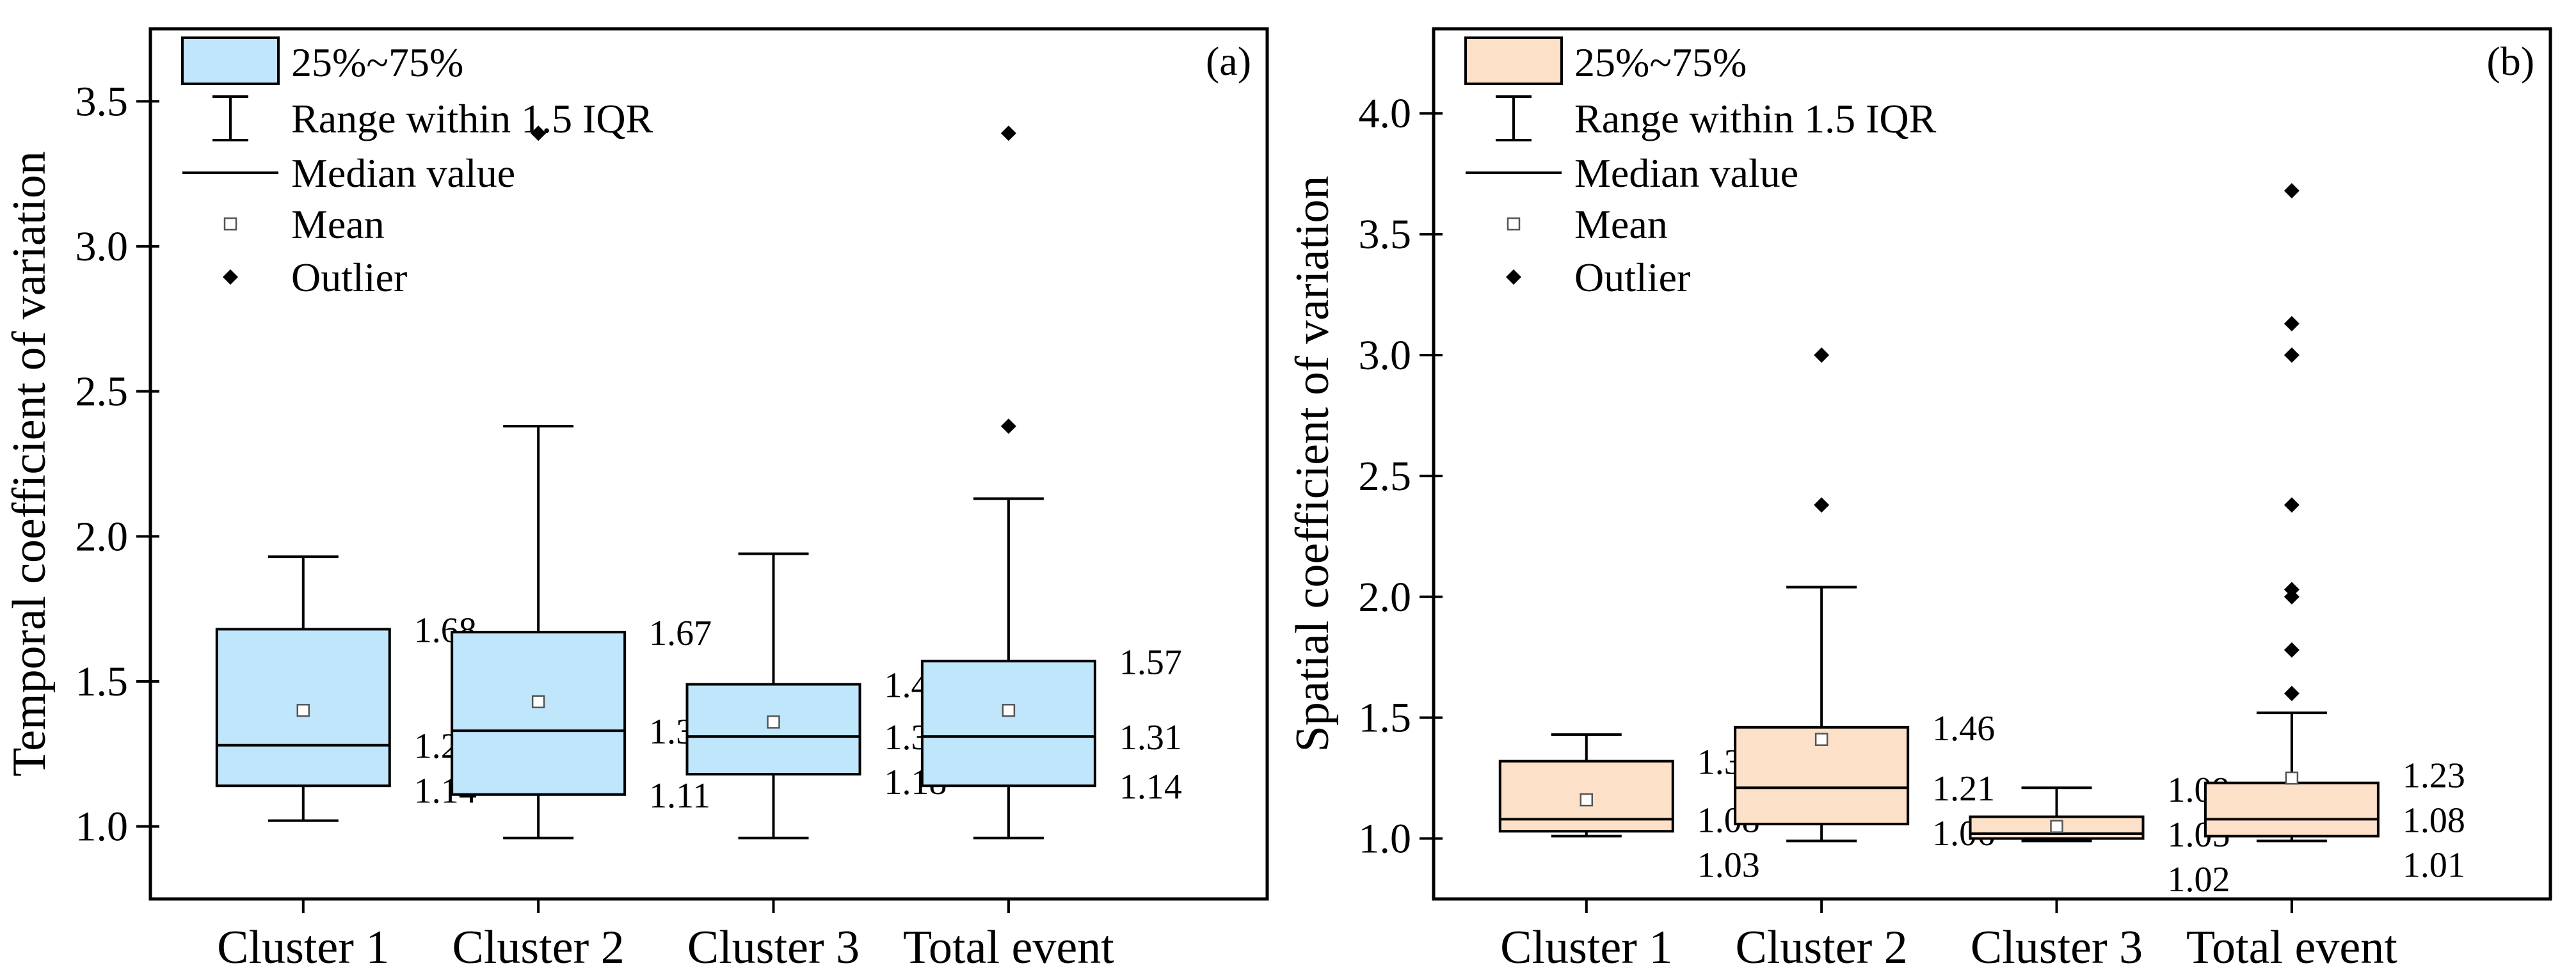 Image resolution: width=2576 pixels, height=977 pixels. Describe the element at coordinates (1150, 738) in the screenshot. I see `median-value-label: 1.31` at that location.